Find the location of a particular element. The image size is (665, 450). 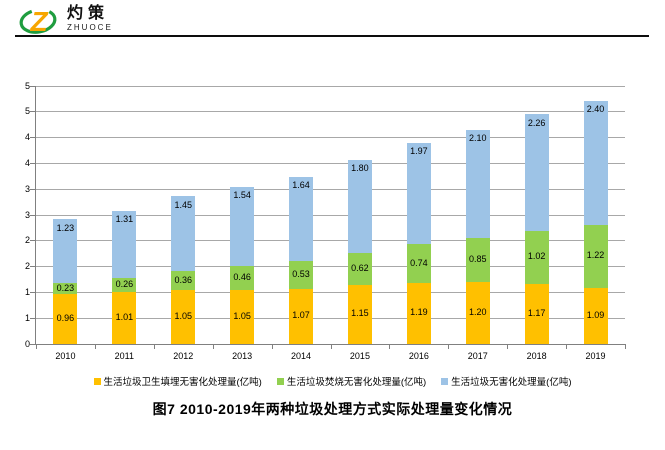

x-axis-label: 2017 is located at coordinates (477, 356).